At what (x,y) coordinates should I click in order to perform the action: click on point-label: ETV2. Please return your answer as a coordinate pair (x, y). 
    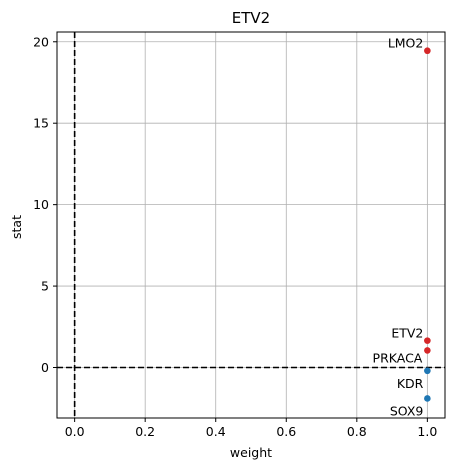
    Looking at the image, I should click on (407, 333).